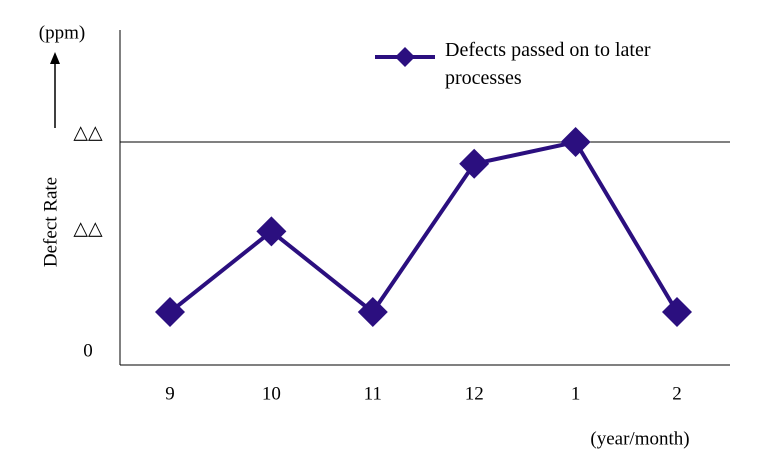 The width and height of the screenshot is (768, 472). Describe the element at coordinates (474, 393) in the screenshot. I see `x-tick-label: 12` at that location.